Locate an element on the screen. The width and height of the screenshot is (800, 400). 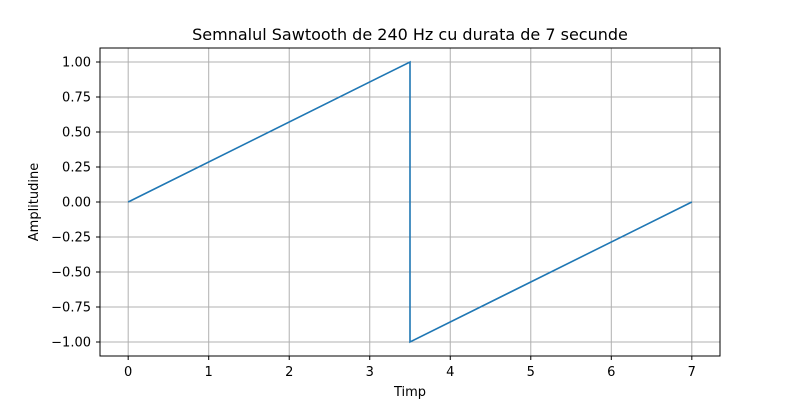
x-tick-label: 4 is located at coordinates (450, 372).